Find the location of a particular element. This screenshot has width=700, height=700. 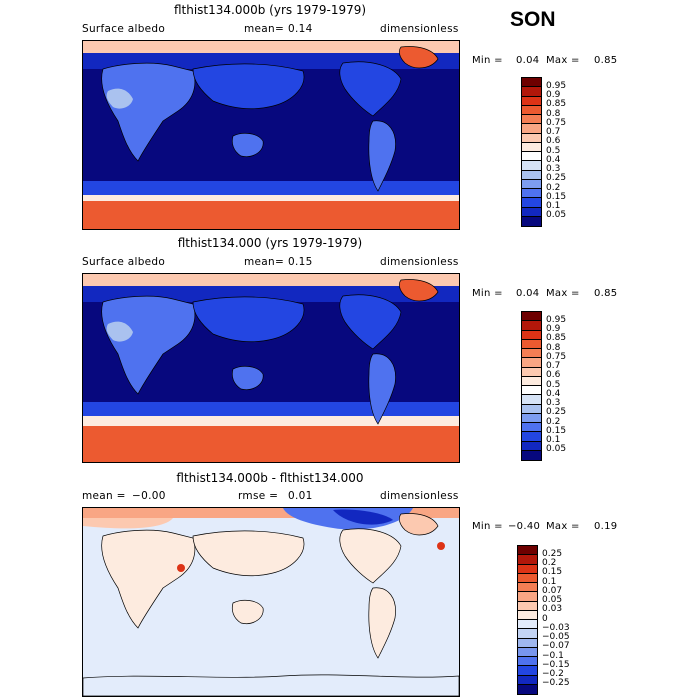

colorbar-tick-label: 0.9 is located at coordinates (553, 95).